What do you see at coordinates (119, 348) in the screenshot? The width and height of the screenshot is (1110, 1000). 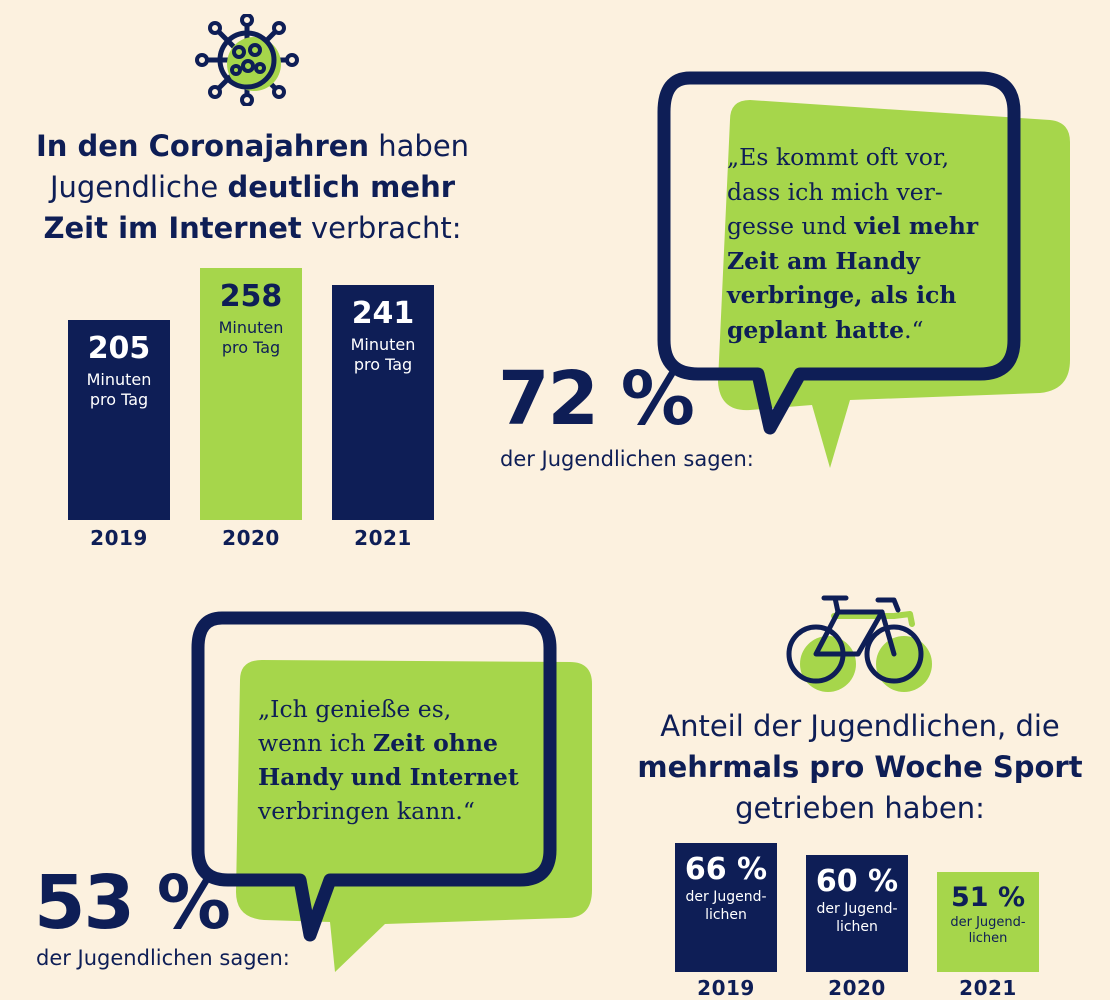 I see `bar-value-label: 205` at bounding box center [119, 348].